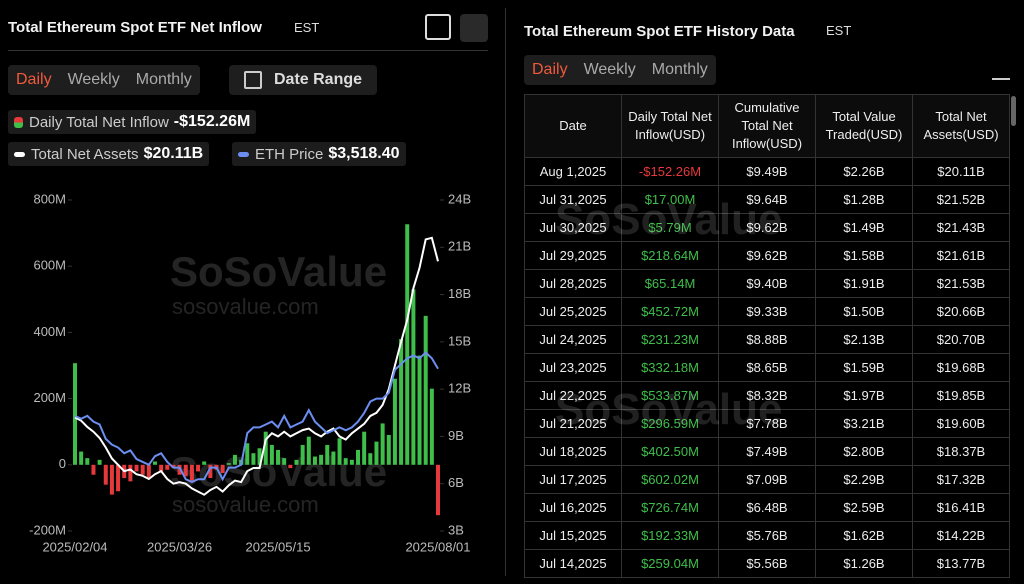 The height and width of the screenshot is (584, 1024). What do you see at coordinates (767, 283) in the screenshot?
I see `table-row: Jul 28,2025 $65.14M $9.40B $1.91B $21.53B` at bounding box center [767, 283].